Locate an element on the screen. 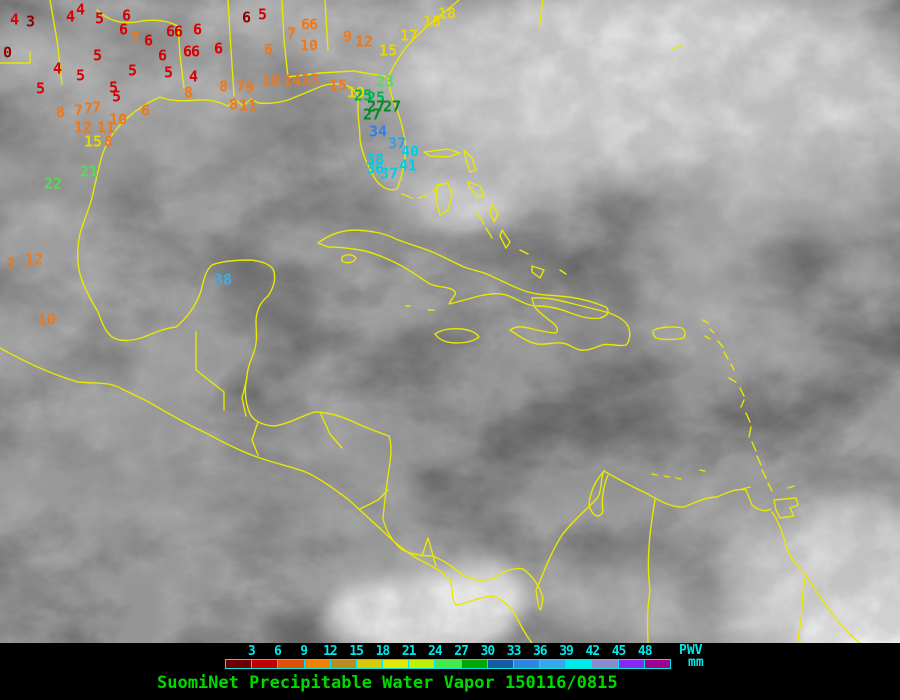 This screenshot has height=700, width=900. station-value: 21 is located at coordinates (89, 172).